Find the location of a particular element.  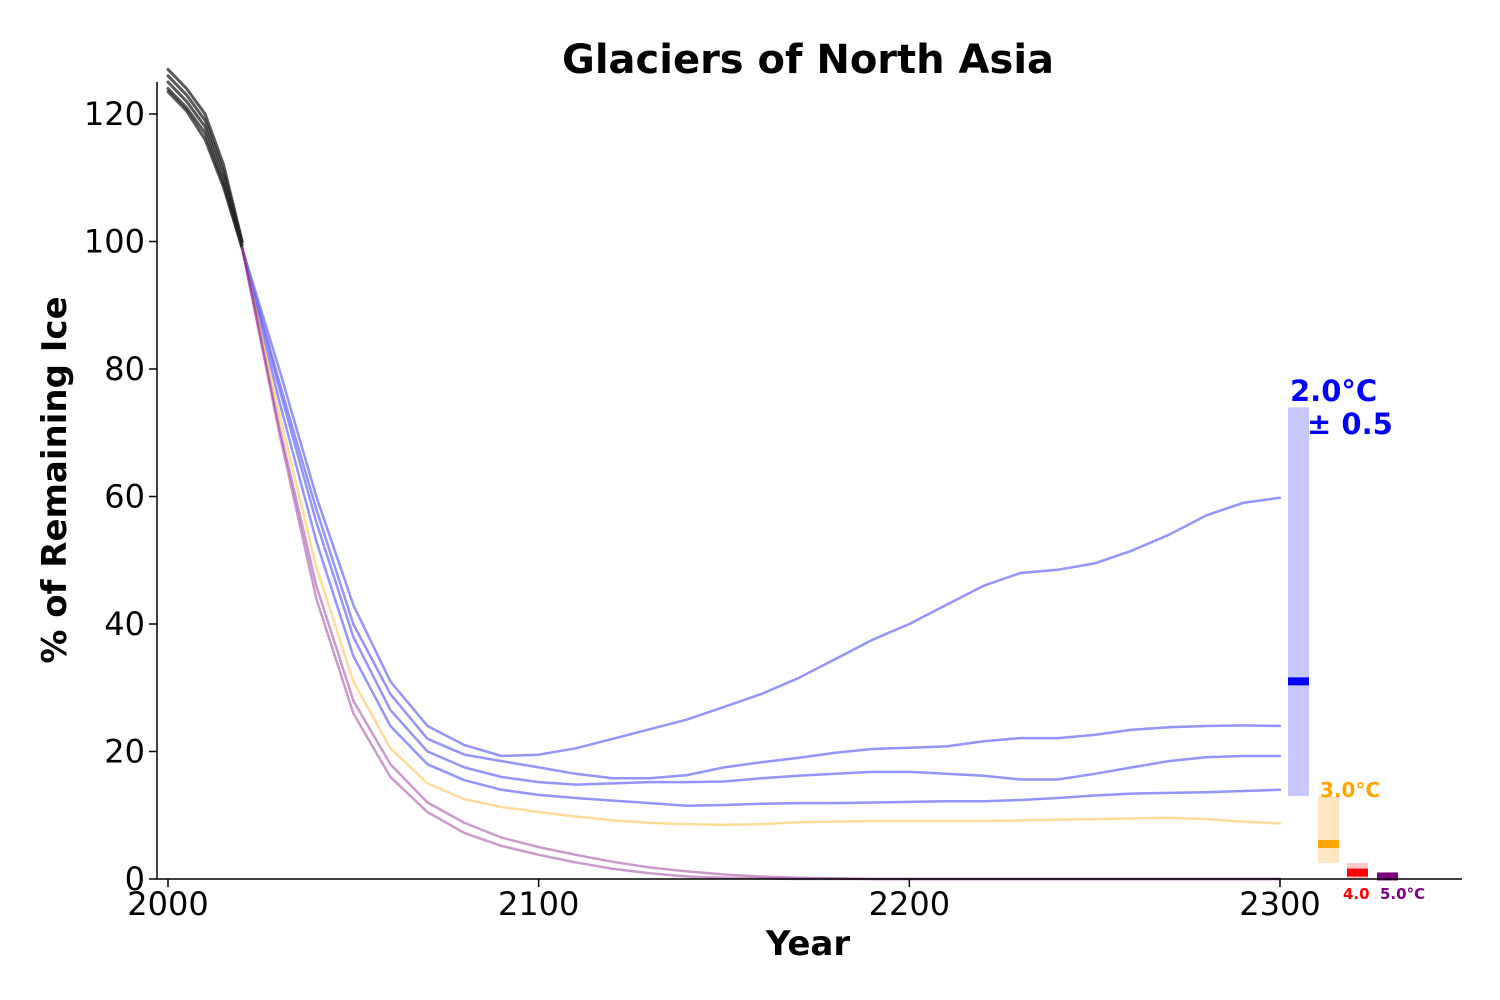

y-tick-label: 100 is located at coordinates (114, 242).